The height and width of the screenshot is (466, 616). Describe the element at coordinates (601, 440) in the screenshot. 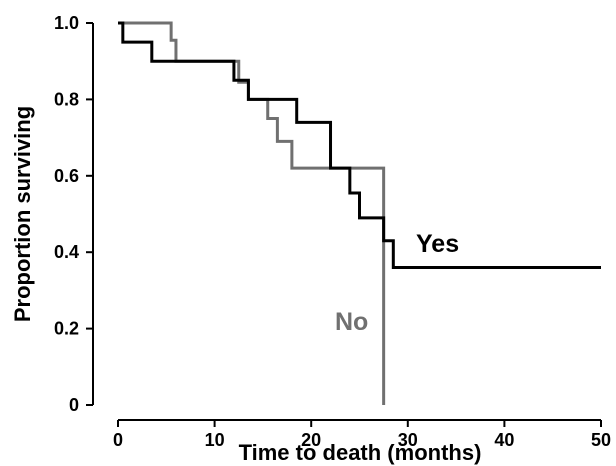

I see `x-tick-label: 50` at that location.